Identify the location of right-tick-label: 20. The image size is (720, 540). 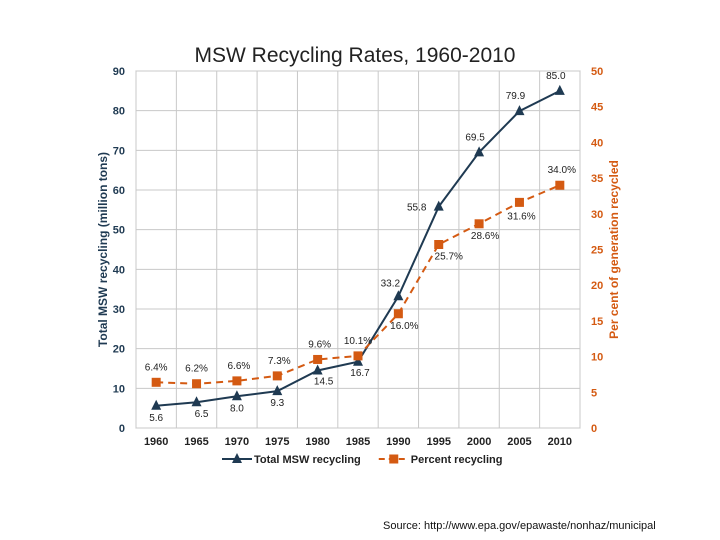
(597, 286).